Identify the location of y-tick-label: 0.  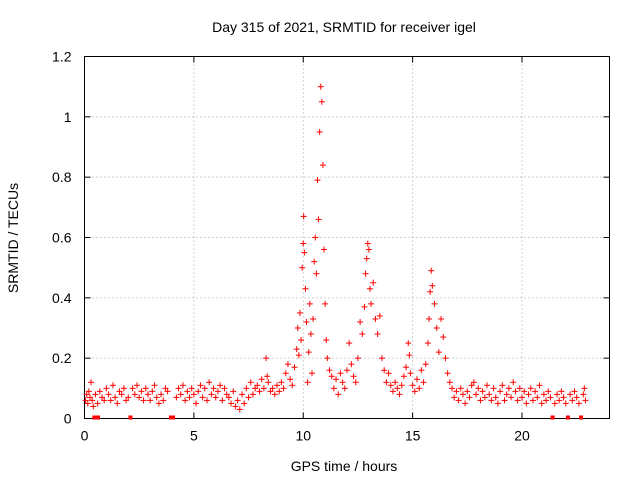
(68, 419).